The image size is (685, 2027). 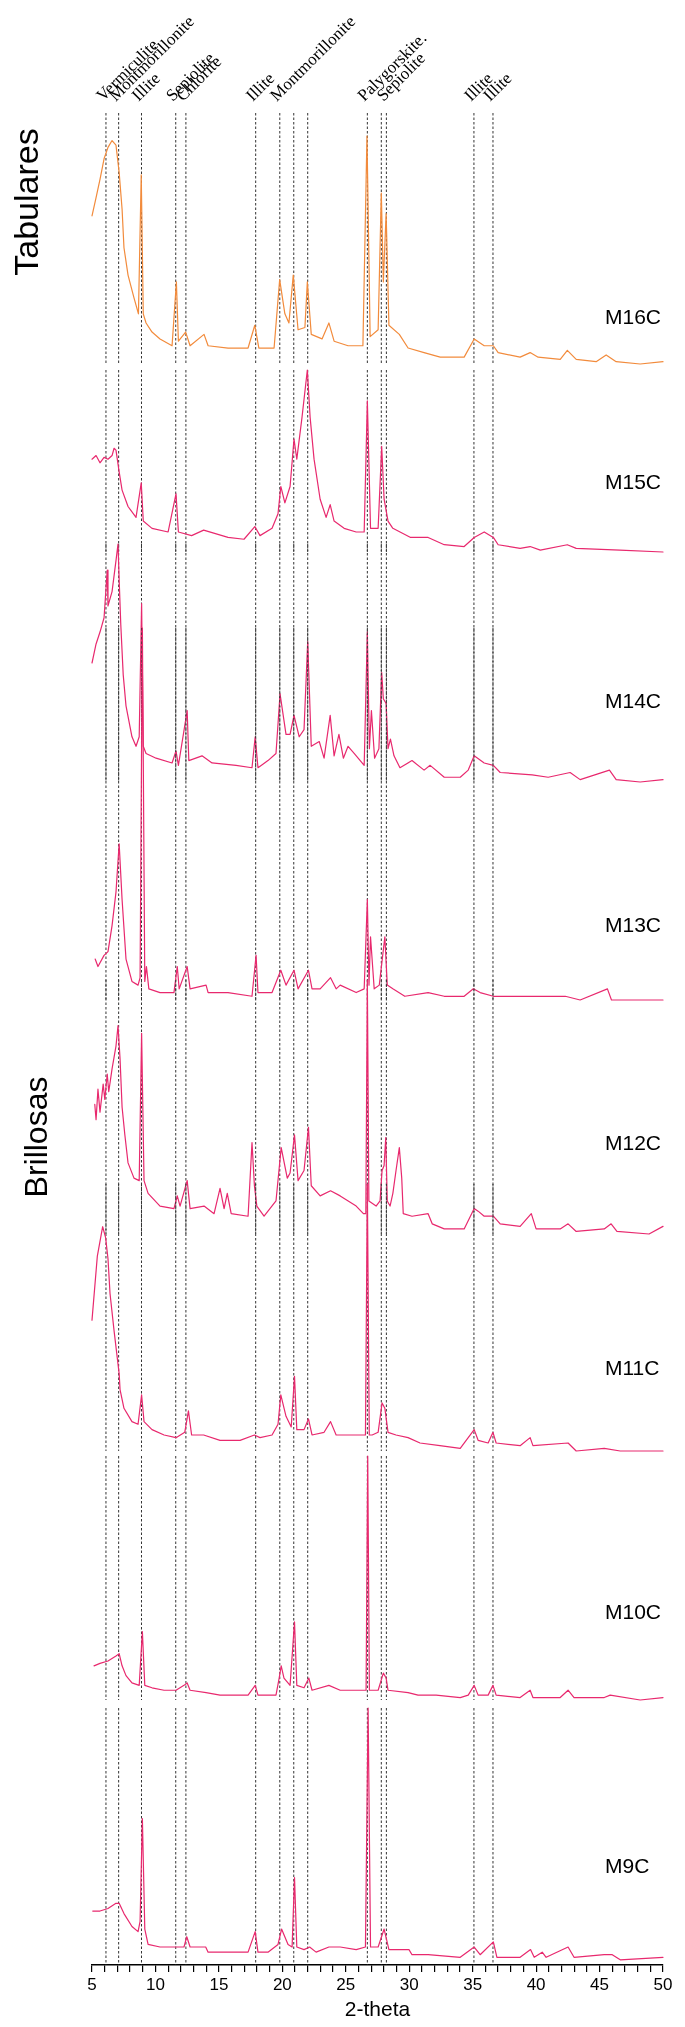 I want to click on text: M12C, so click(x=633, y=1142).